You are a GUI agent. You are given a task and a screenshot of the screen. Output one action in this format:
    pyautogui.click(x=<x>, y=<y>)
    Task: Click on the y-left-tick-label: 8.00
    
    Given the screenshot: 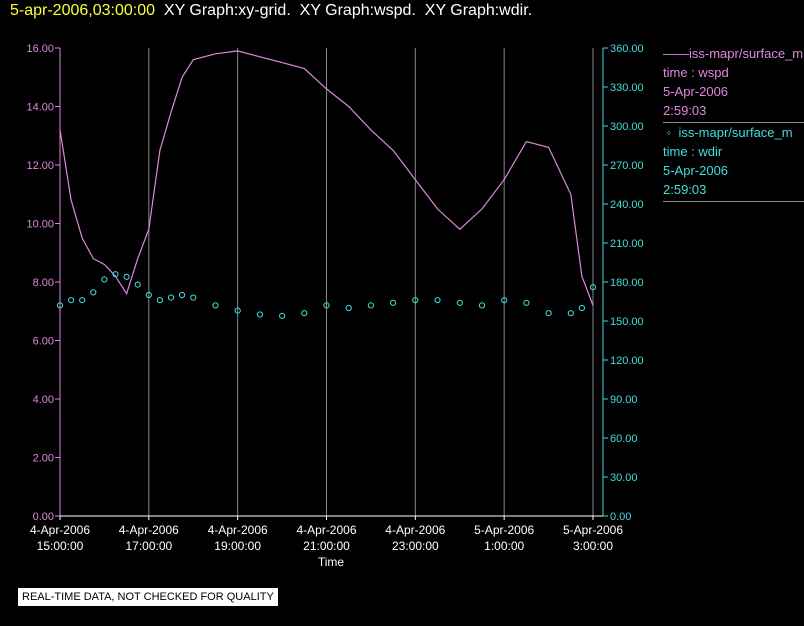 What is the action you would take?
    pyautogui.click(x=43, y=283)
    